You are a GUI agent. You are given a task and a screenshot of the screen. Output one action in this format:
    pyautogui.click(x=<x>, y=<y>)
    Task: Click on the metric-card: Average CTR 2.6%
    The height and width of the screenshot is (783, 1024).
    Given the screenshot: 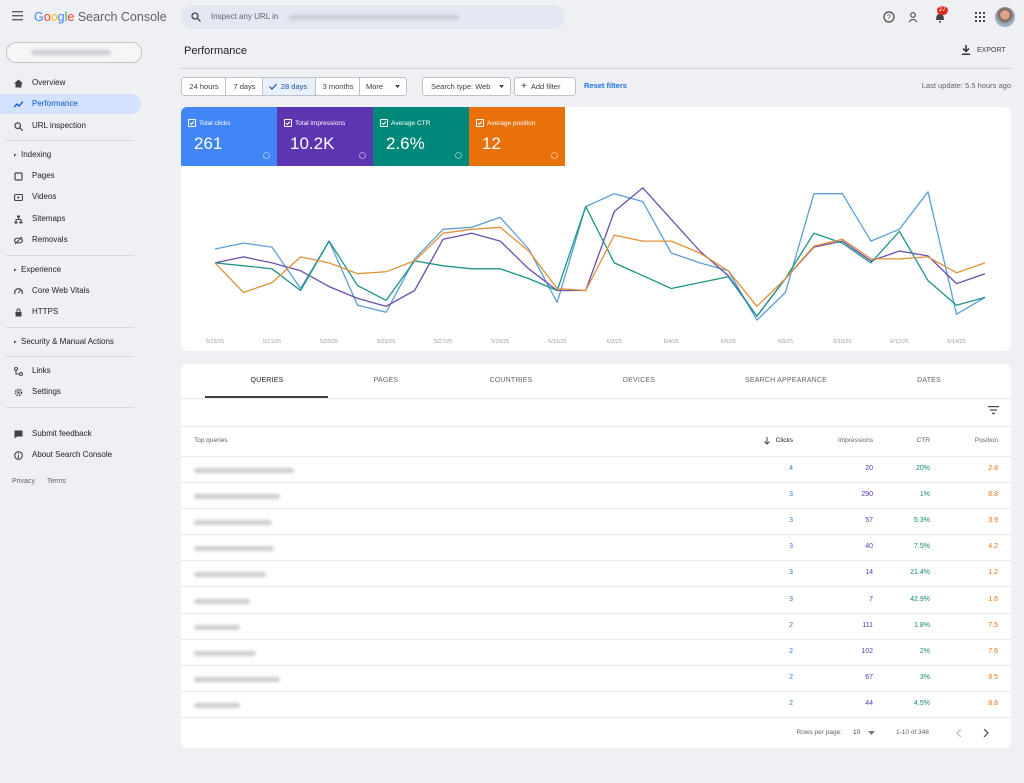 What is the action you would take?
    pyautogui.click(x=421, y=136)
    